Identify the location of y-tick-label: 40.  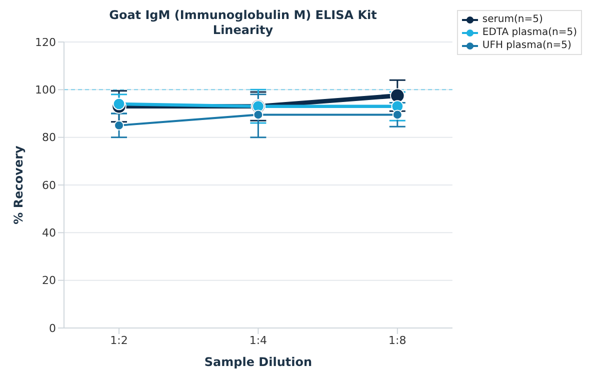
(49, 233).